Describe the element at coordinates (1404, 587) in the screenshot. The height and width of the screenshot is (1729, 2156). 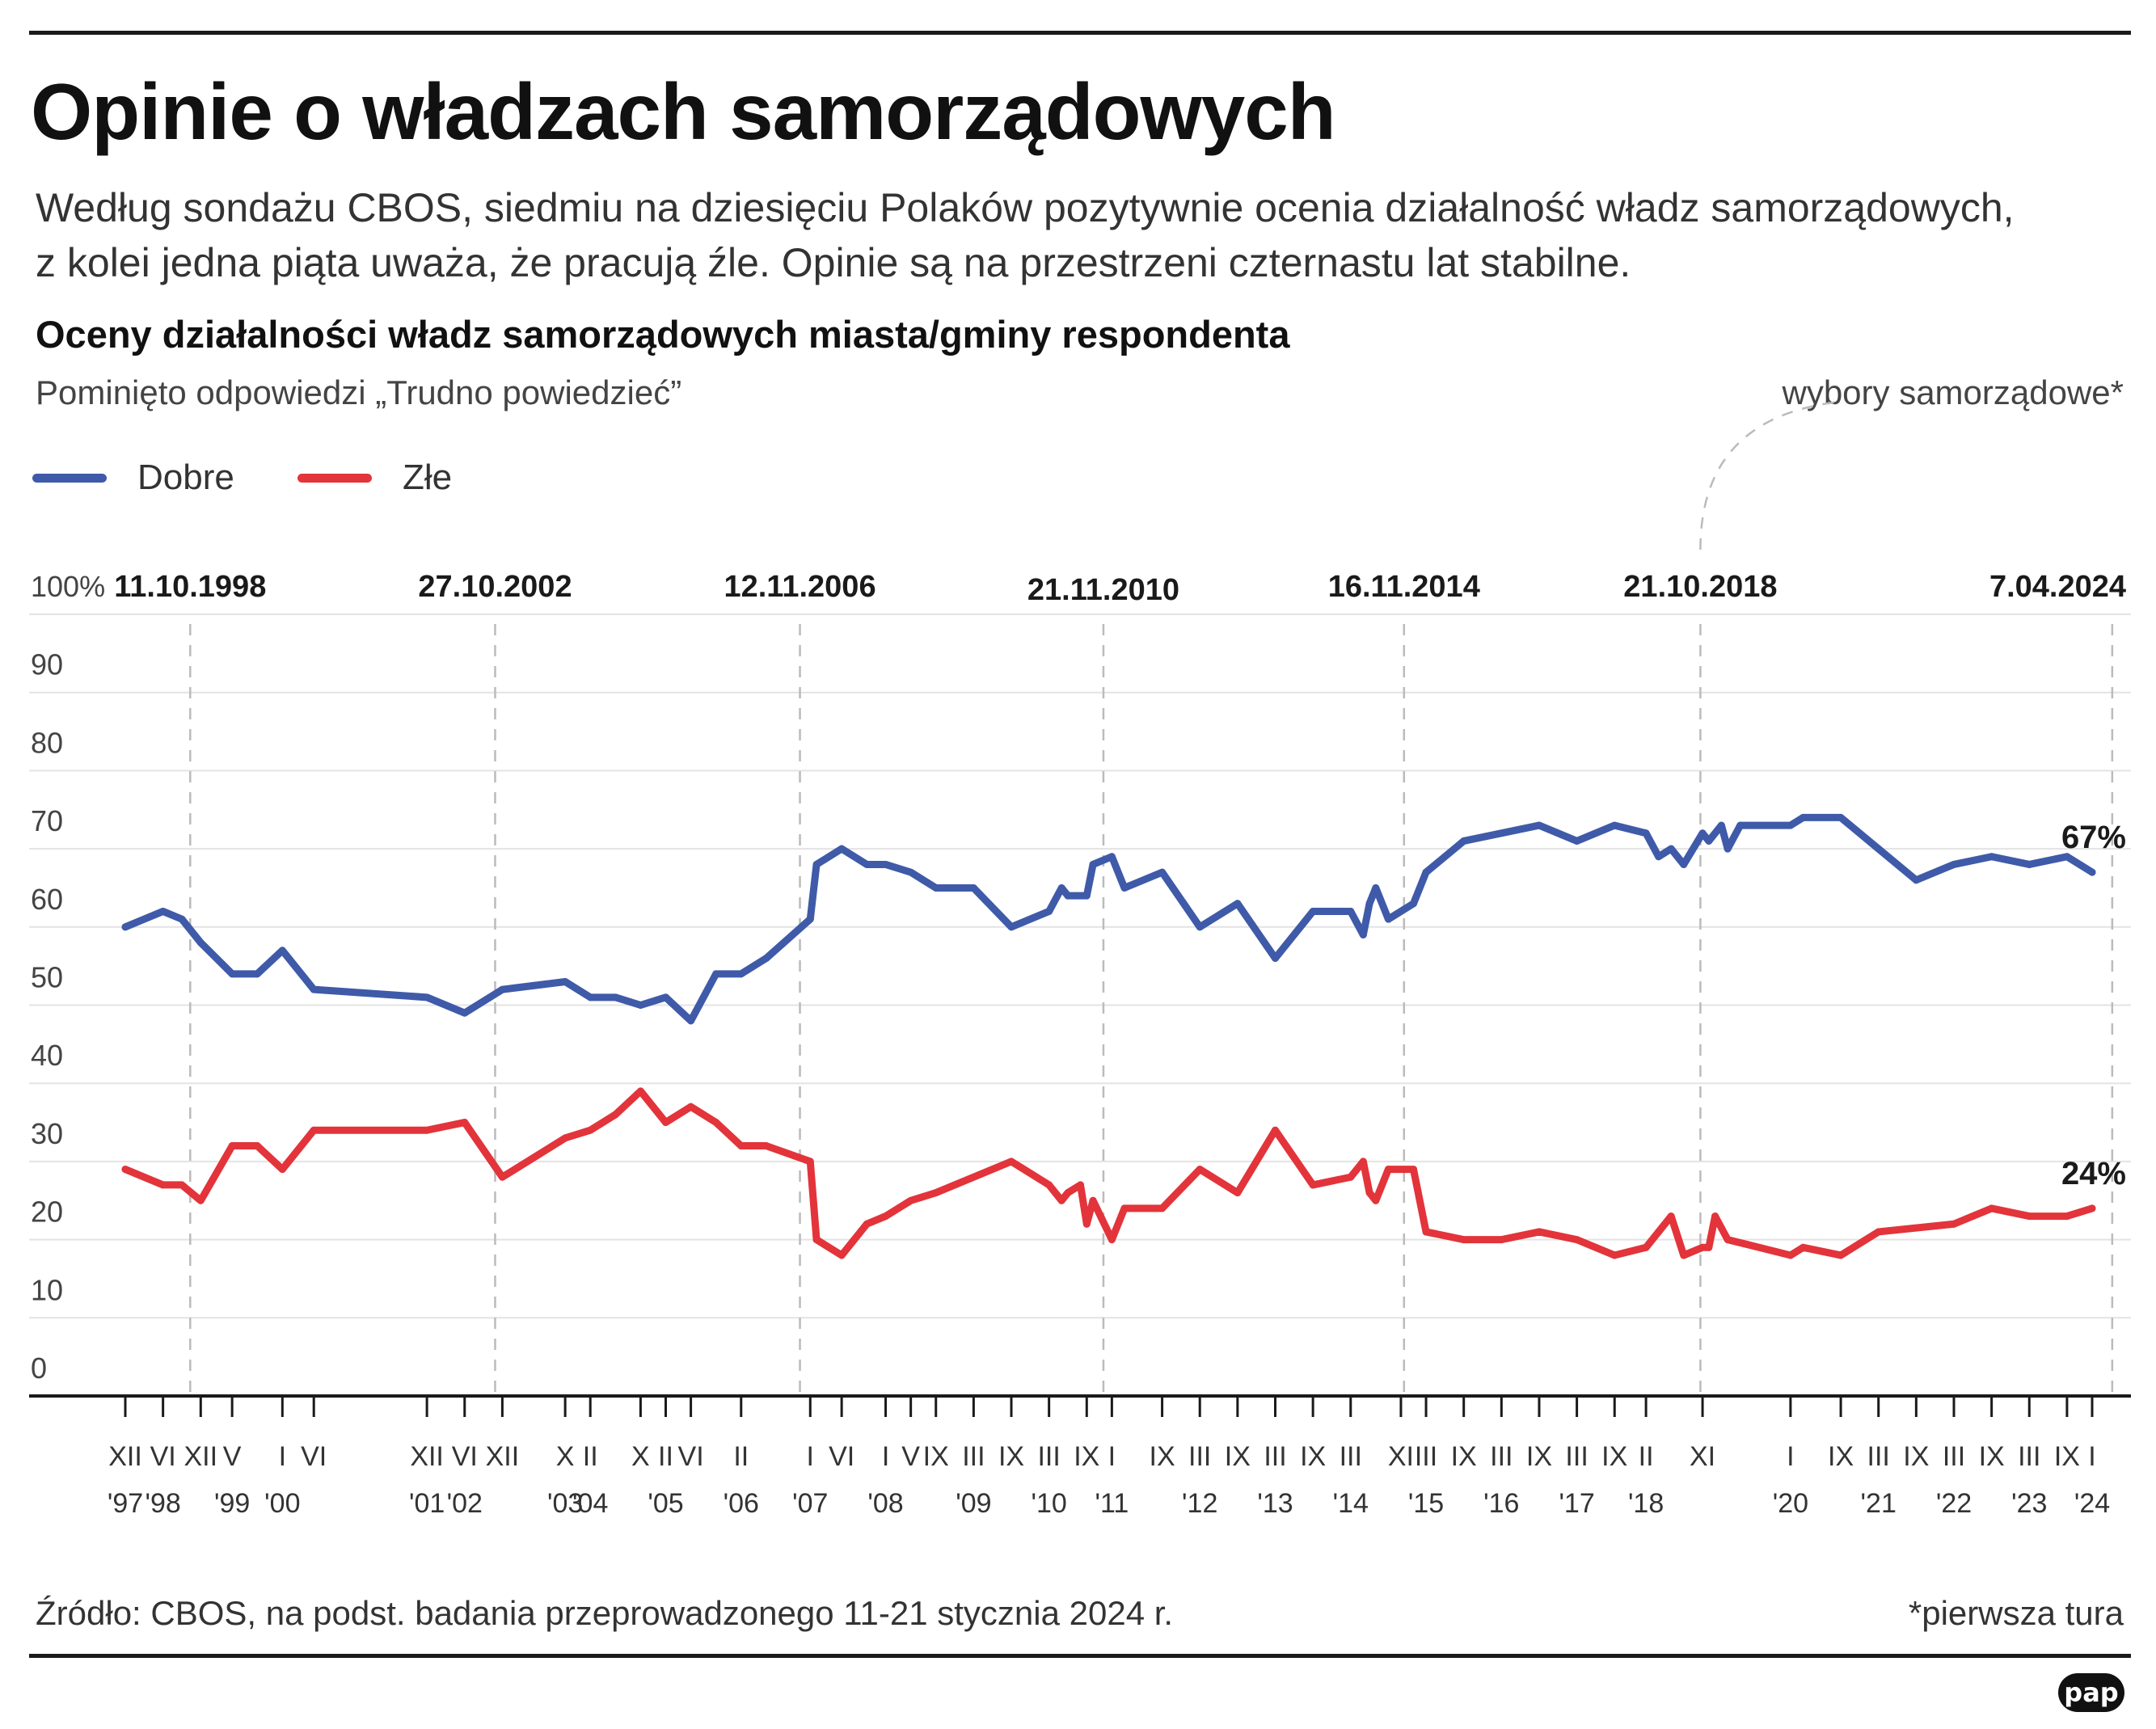
I see `election-date-label: 16.11.2014` at that location.